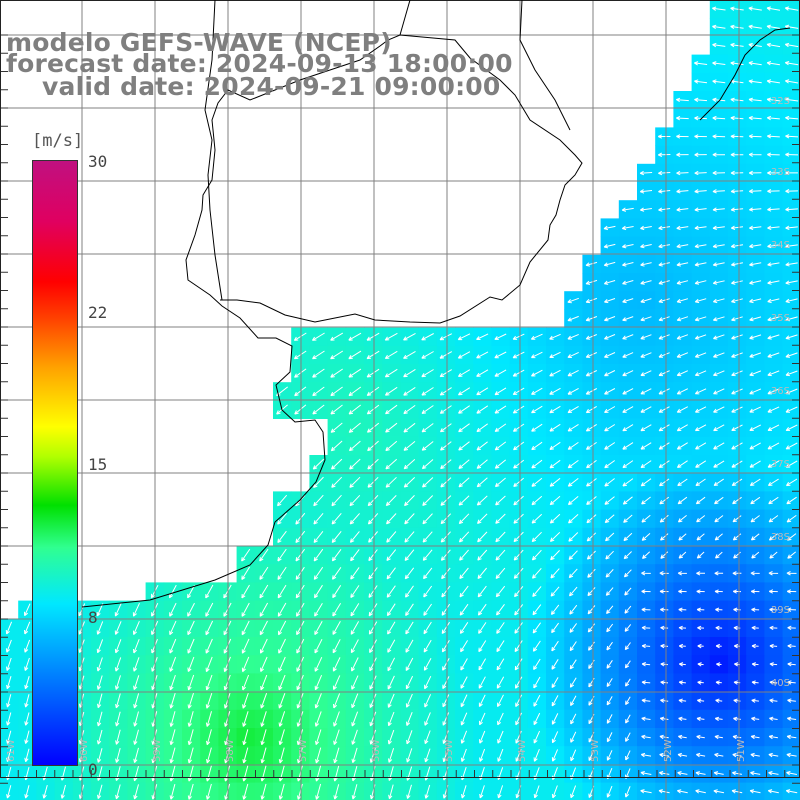 Image resolution: width=800 pixels, height=800 pixels. Describe the element at coordinates (741, 750) in the screenshot. I see `longitude-label: 51W` at that location.